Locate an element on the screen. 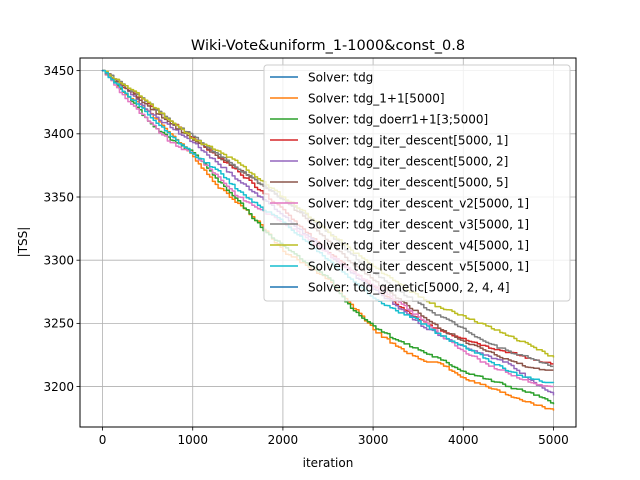 This screenshot has width=640, height=480. legend-label: Solver: tdg_iter_descent[5000, 5] is located at coordinates (408, 182).